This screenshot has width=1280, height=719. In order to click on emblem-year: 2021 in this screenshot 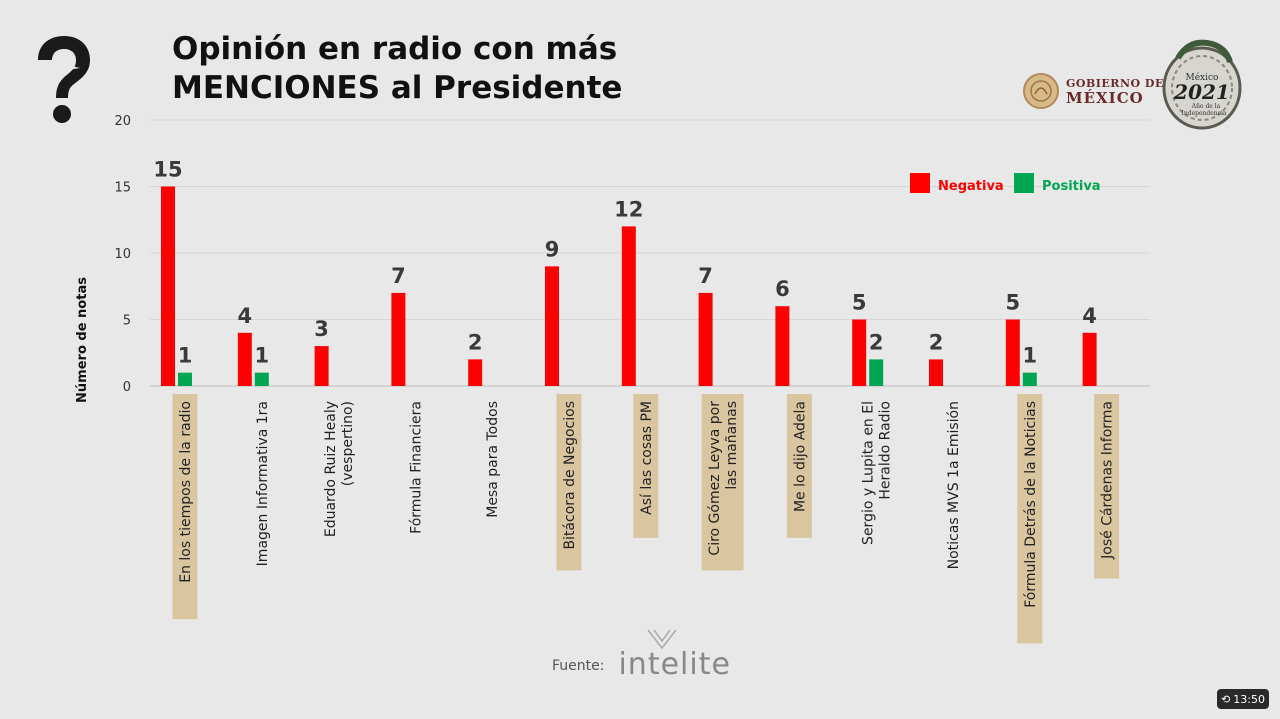, I will do `click(1201, 92)`.